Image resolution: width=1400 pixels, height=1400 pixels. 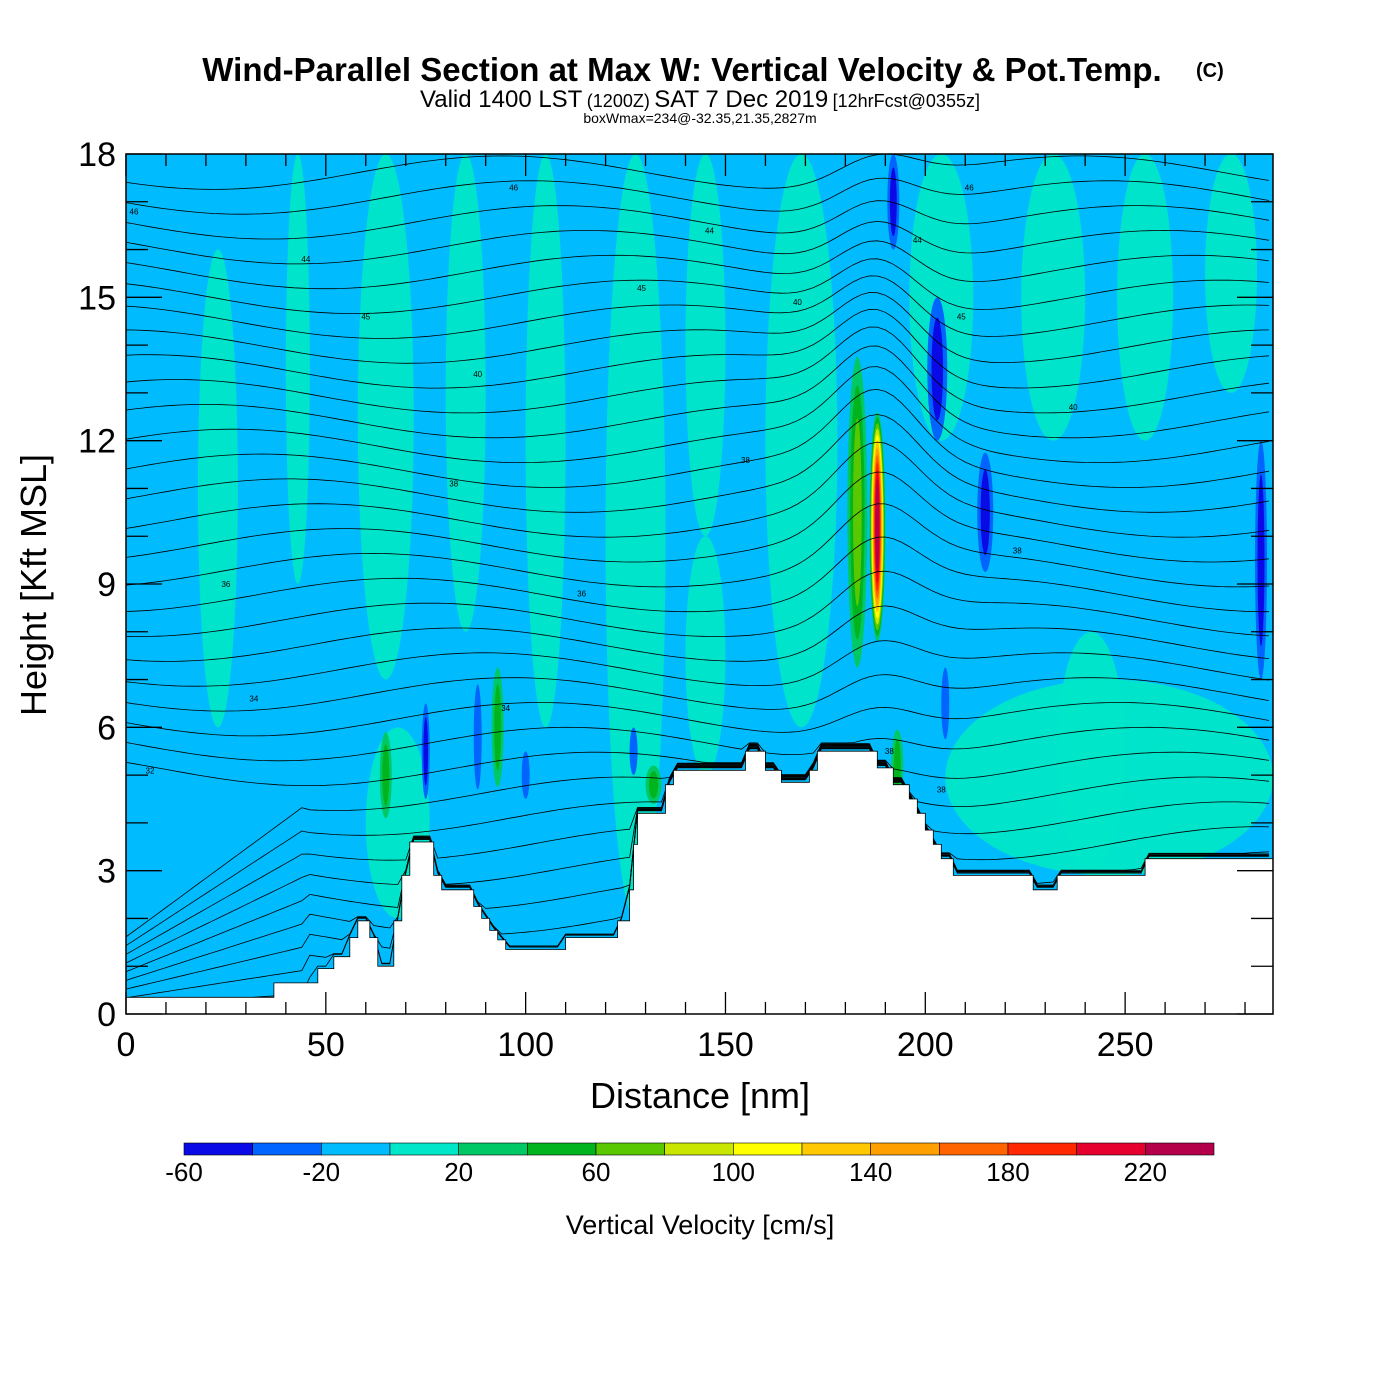 What do you see at coordinates (870, 1172) in the screenshot?
I see `colorbar-tick-label: 140` at bounding box center [870, 1172].